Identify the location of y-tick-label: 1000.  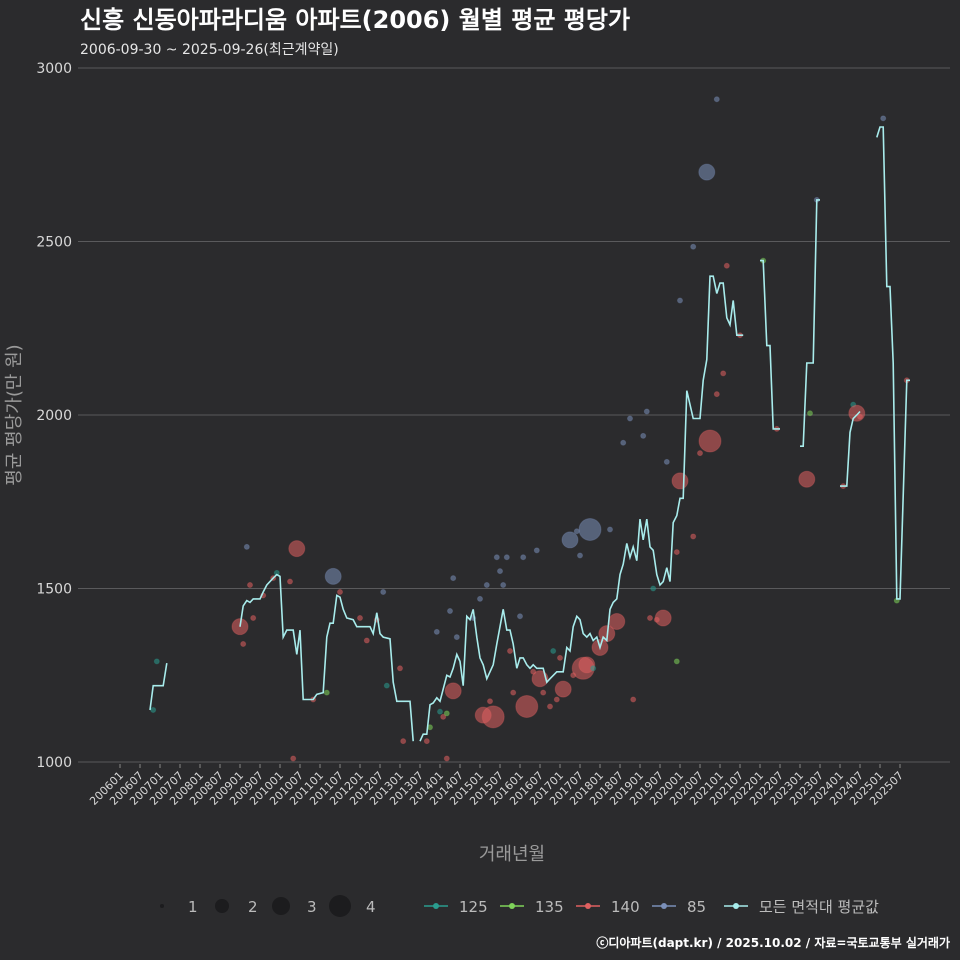
(54, 763).